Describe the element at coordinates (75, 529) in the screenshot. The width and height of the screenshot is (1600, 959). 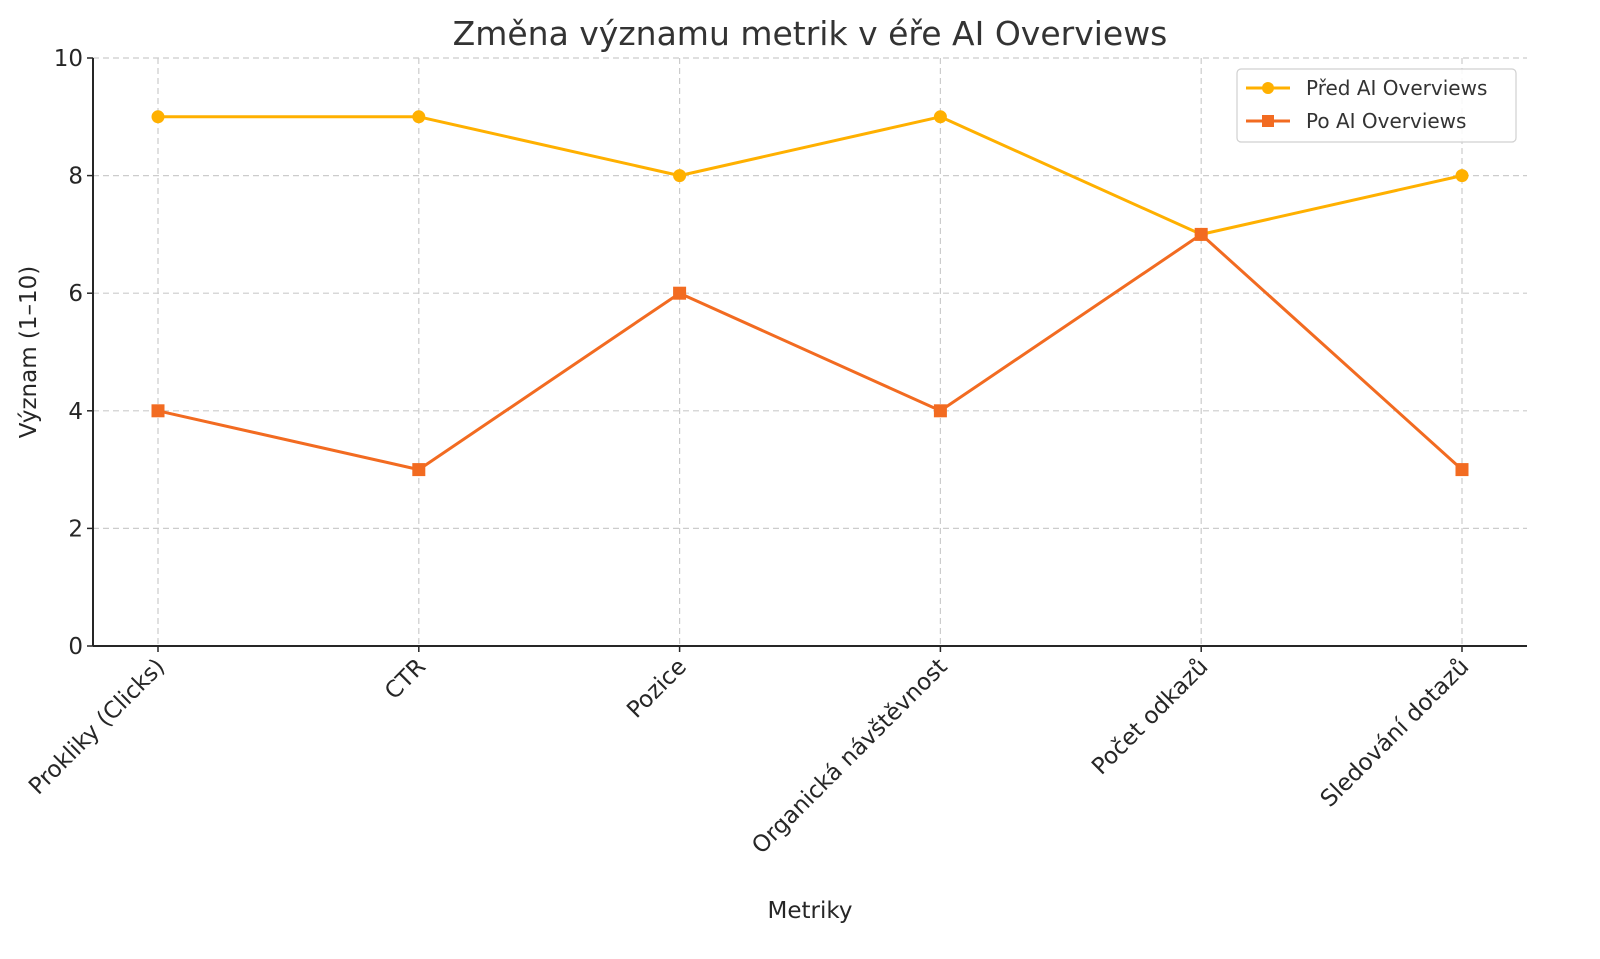
I see `y-tick-label: 2` at that location.